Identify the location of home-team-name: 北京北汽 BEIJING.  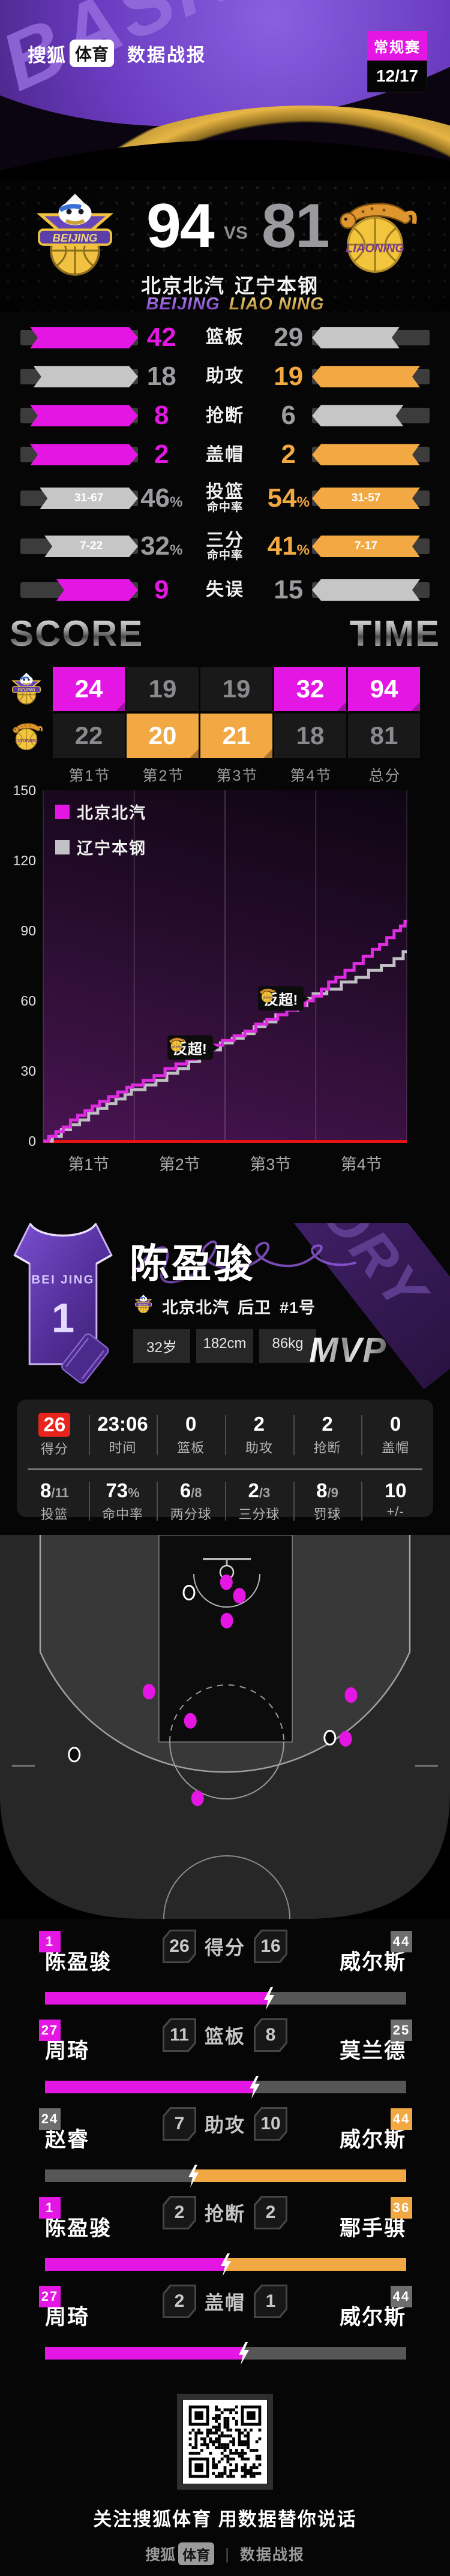
(183, 292).